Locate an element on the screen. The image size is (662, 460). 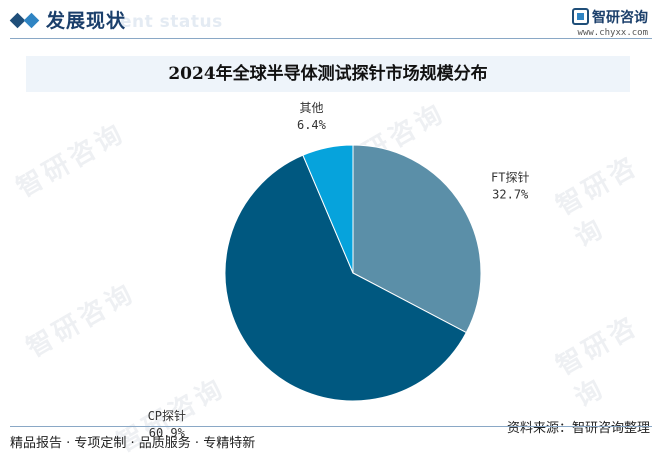
section-title: 发展现状 is located at coordinates (86, 21).